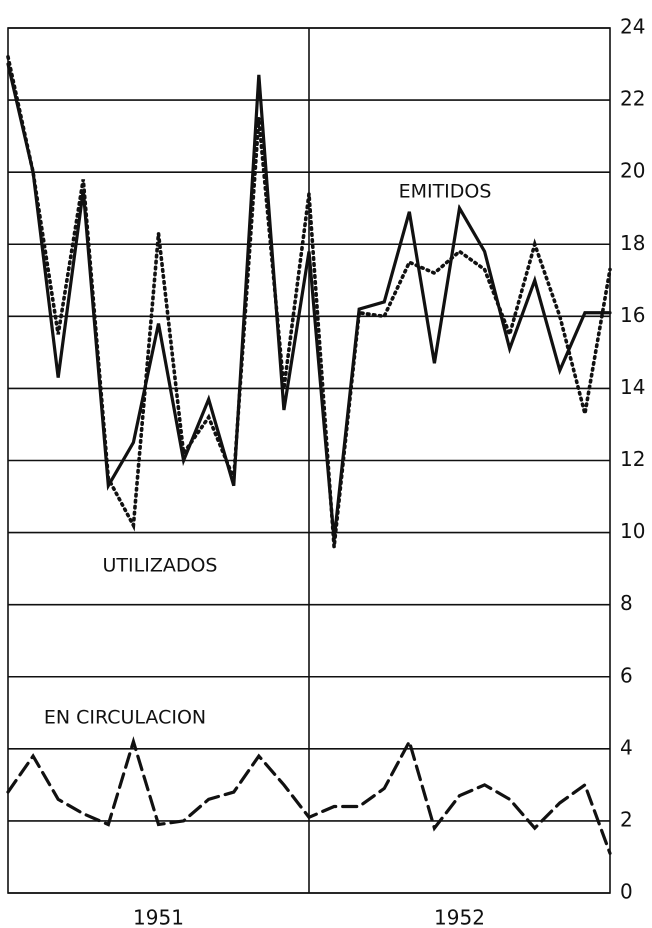  What do you see at coordinates (626, 819) in the screenshot?
I see `y-tick-label: 2` at bounding box center [626, 819].